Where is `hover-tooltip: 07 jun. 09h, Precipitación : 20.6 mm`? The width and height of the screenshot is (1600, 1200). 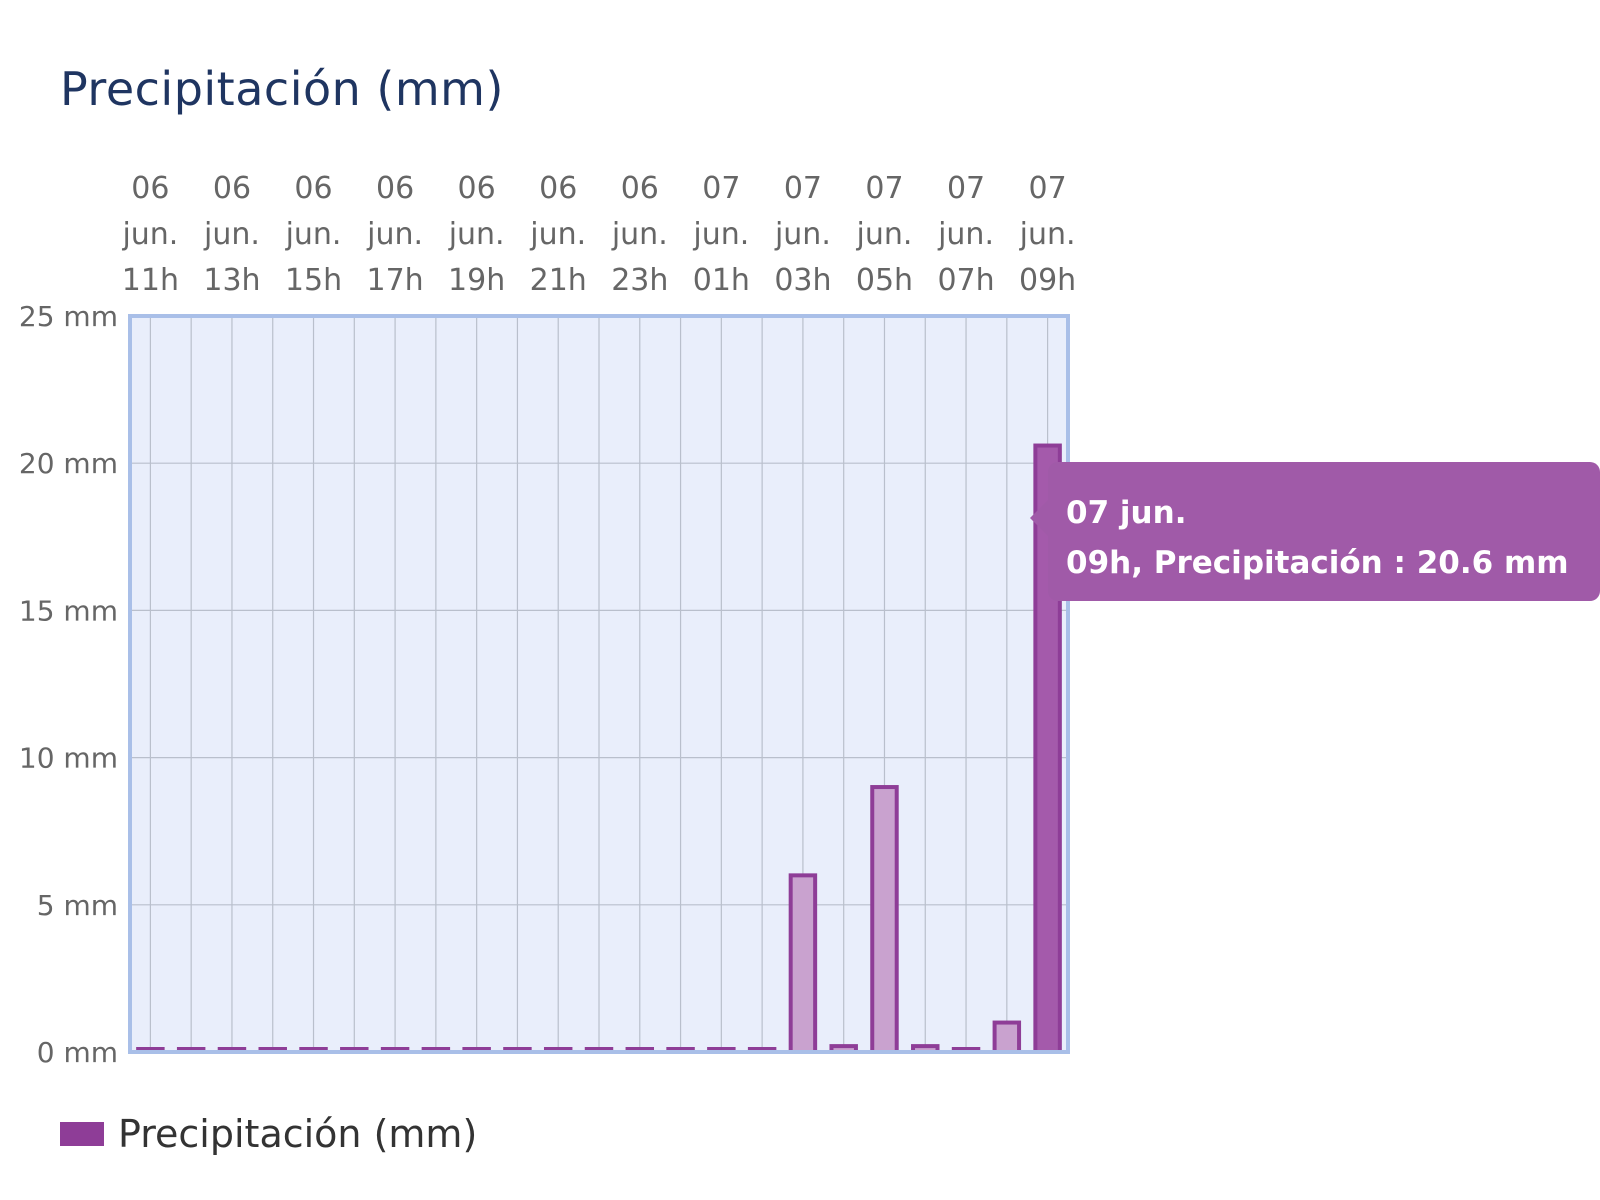 hover-tooltip: 07 jun. 09h, Precipitación : 20.6 mm is located at coordinates (1315, 531).